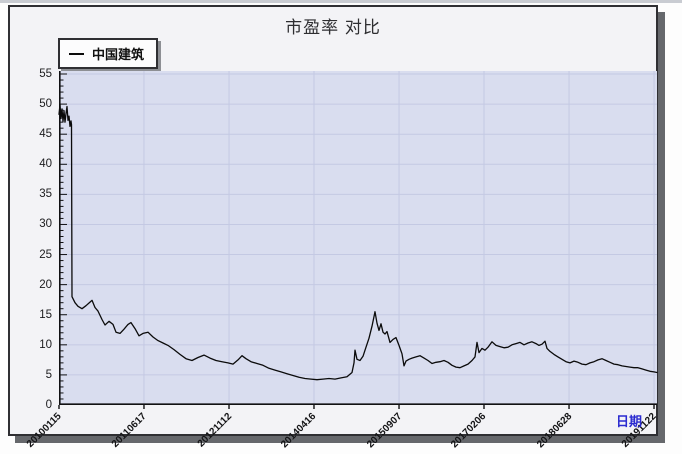 The height and width of the screenshot is (454, 682). What do you see at coordinates (118, 54) in the screenshot?
I see `legend-label: 中国建筑` at bounding box center [118, 54].